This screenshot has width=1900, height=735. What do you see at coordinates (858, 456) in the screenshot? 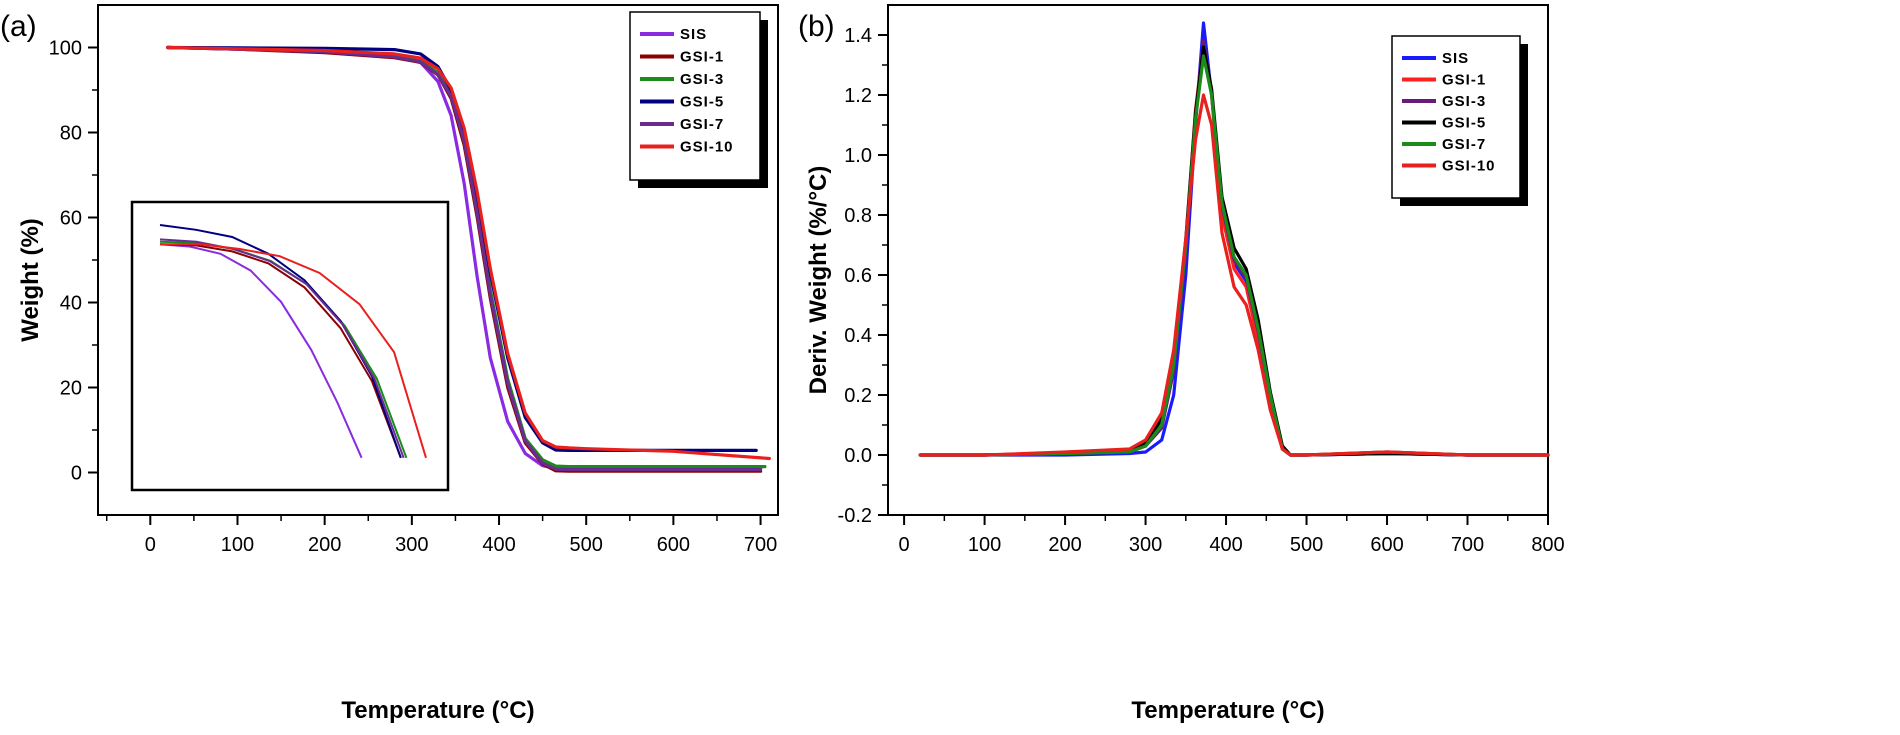
I see `y-tick-label: 0.0` at bounding box center [858, 456].